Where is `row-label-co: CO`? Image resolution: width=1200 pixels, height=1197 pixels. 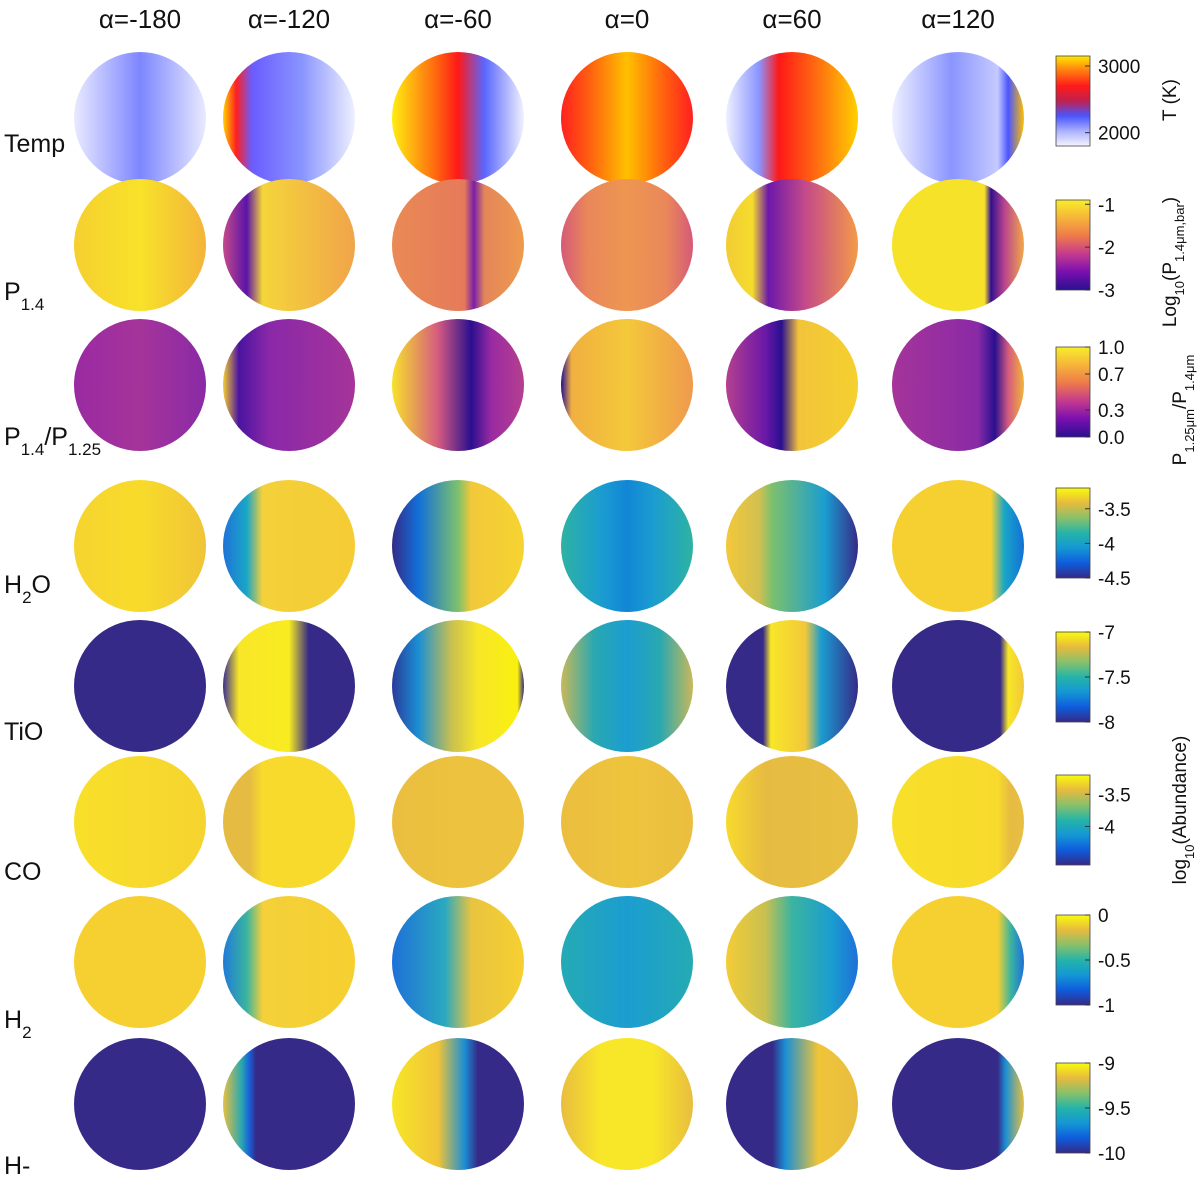 row-label-co: CO is located at coordinates (23, 872).